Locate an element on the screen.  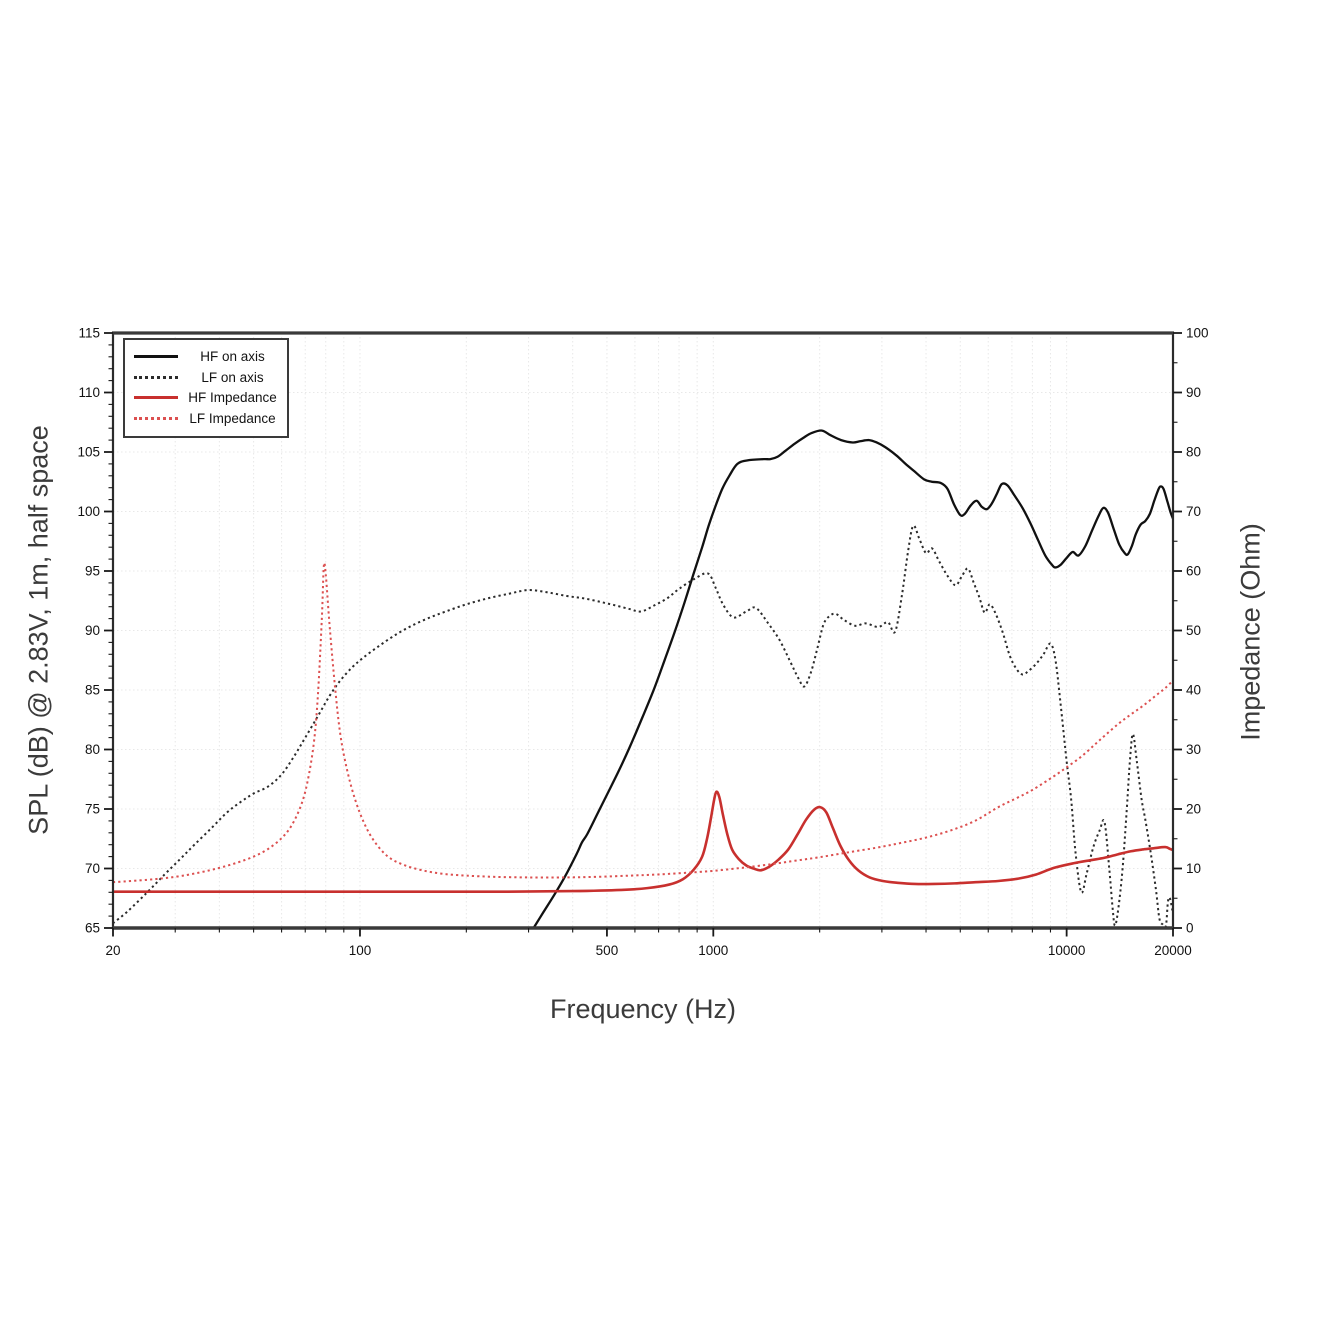
hf-on-axis-line-sample is located at coordinates (156, 356).